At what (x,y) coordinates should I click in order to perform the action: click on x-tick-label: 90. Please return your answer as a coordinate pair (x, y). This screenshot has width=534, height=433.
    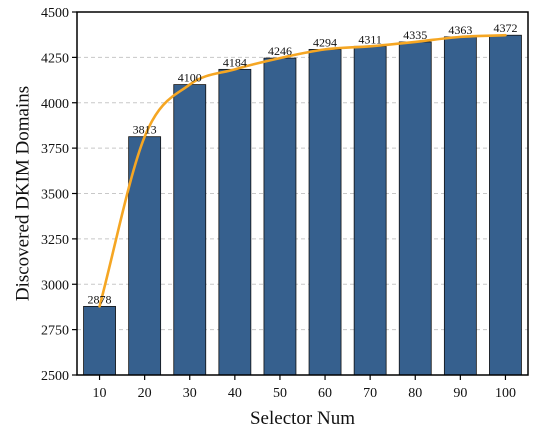
    Looking at the image, I should click on (460, 393).